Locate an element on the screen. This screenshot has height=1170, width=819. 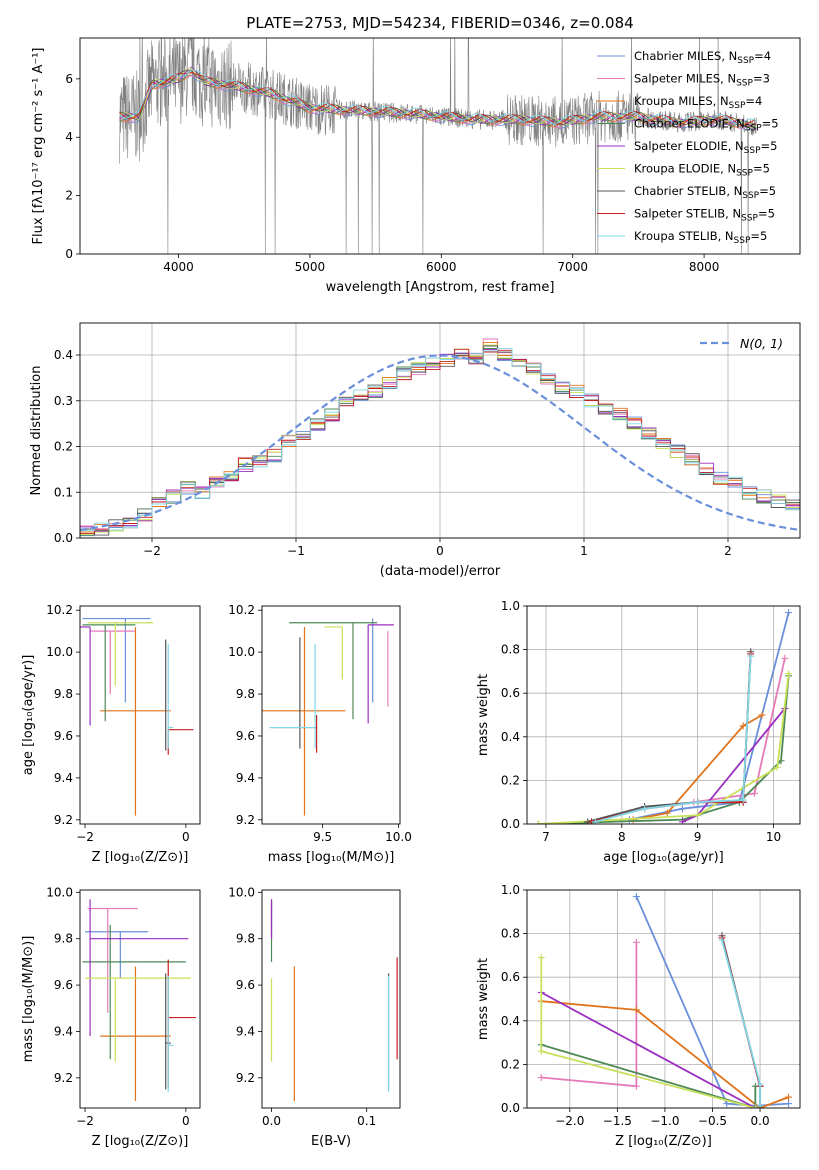
legend-label: Chabrier ELODIE, NSSP=5 is located at coordinates (706, 125).